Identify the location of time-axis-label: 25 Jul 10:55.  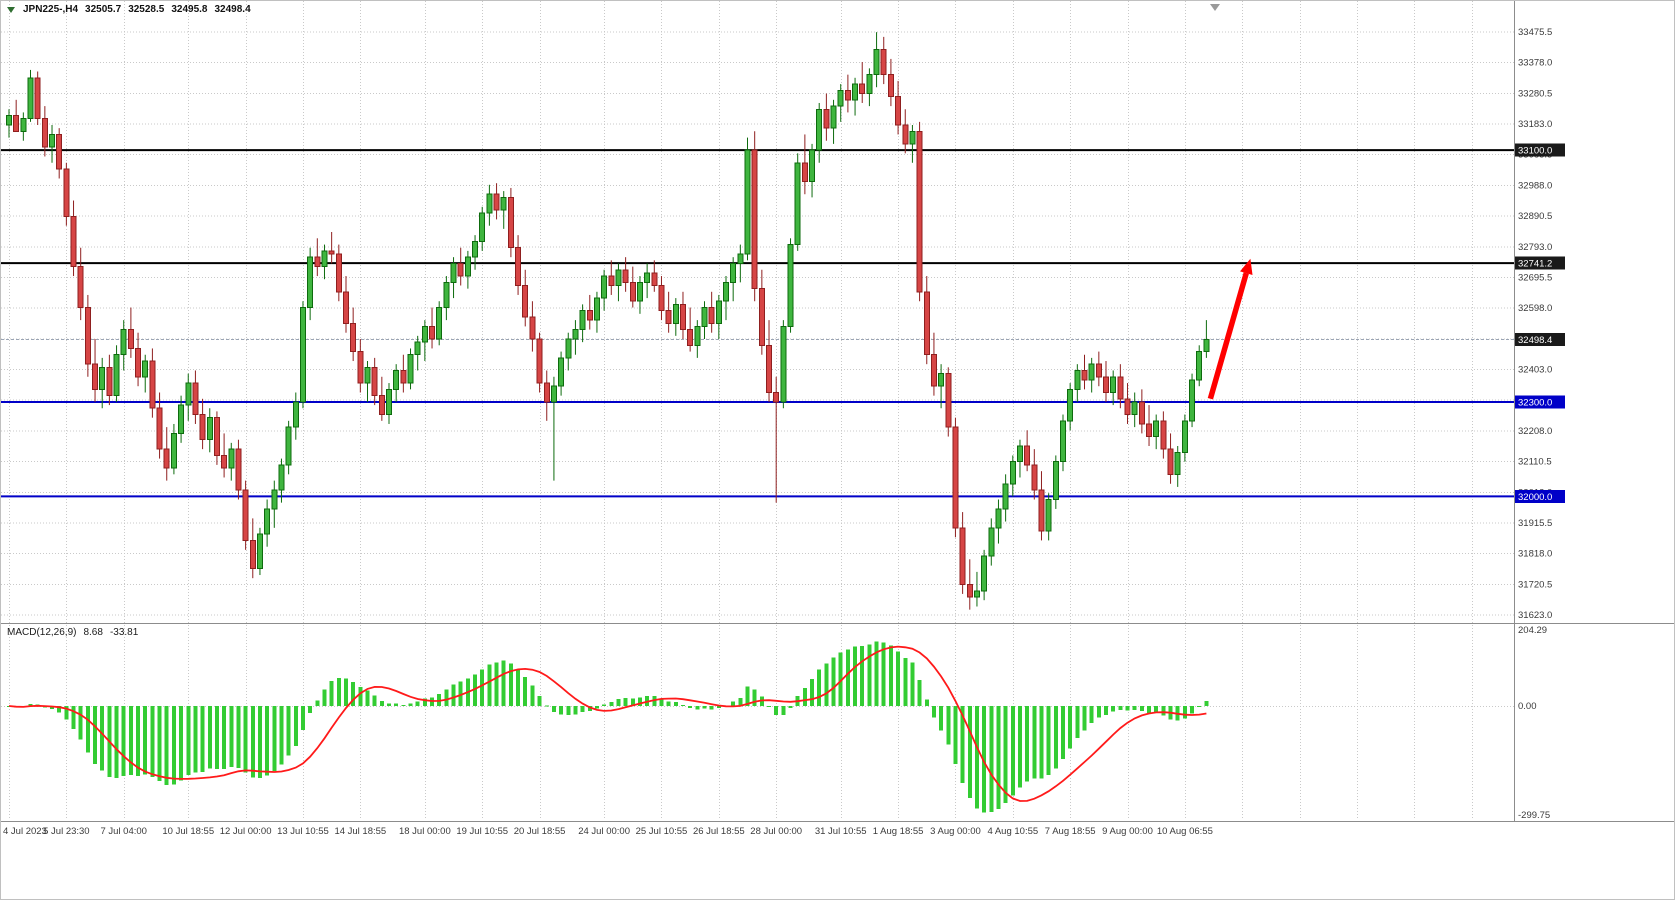
(662, 831).